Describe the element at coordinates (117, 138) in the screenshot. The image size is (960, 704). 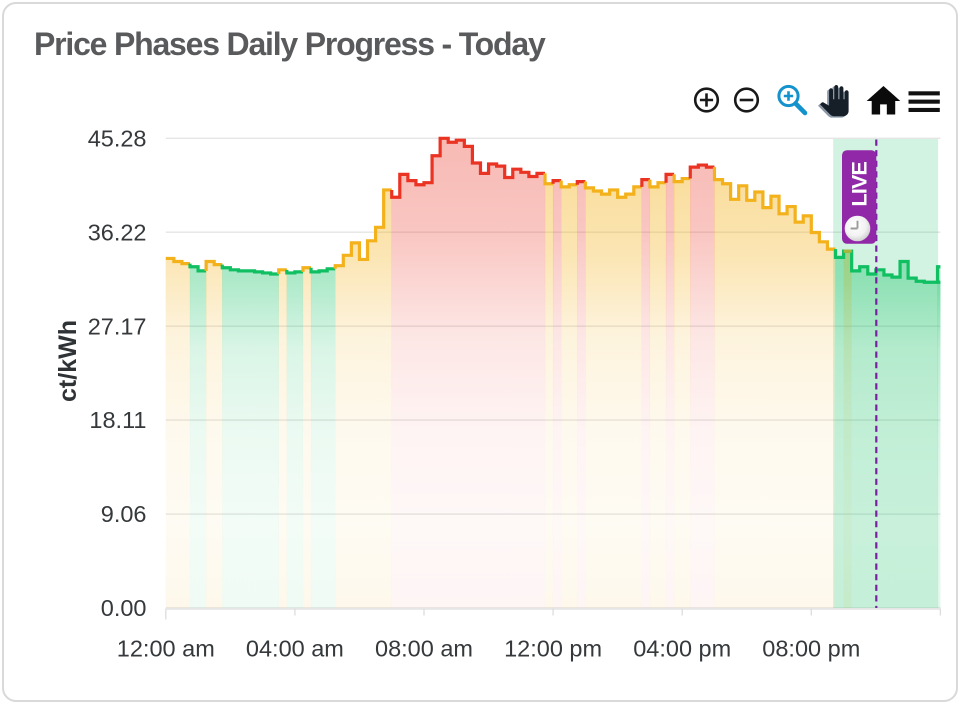
I see `svg-text: 45.28` at that location.